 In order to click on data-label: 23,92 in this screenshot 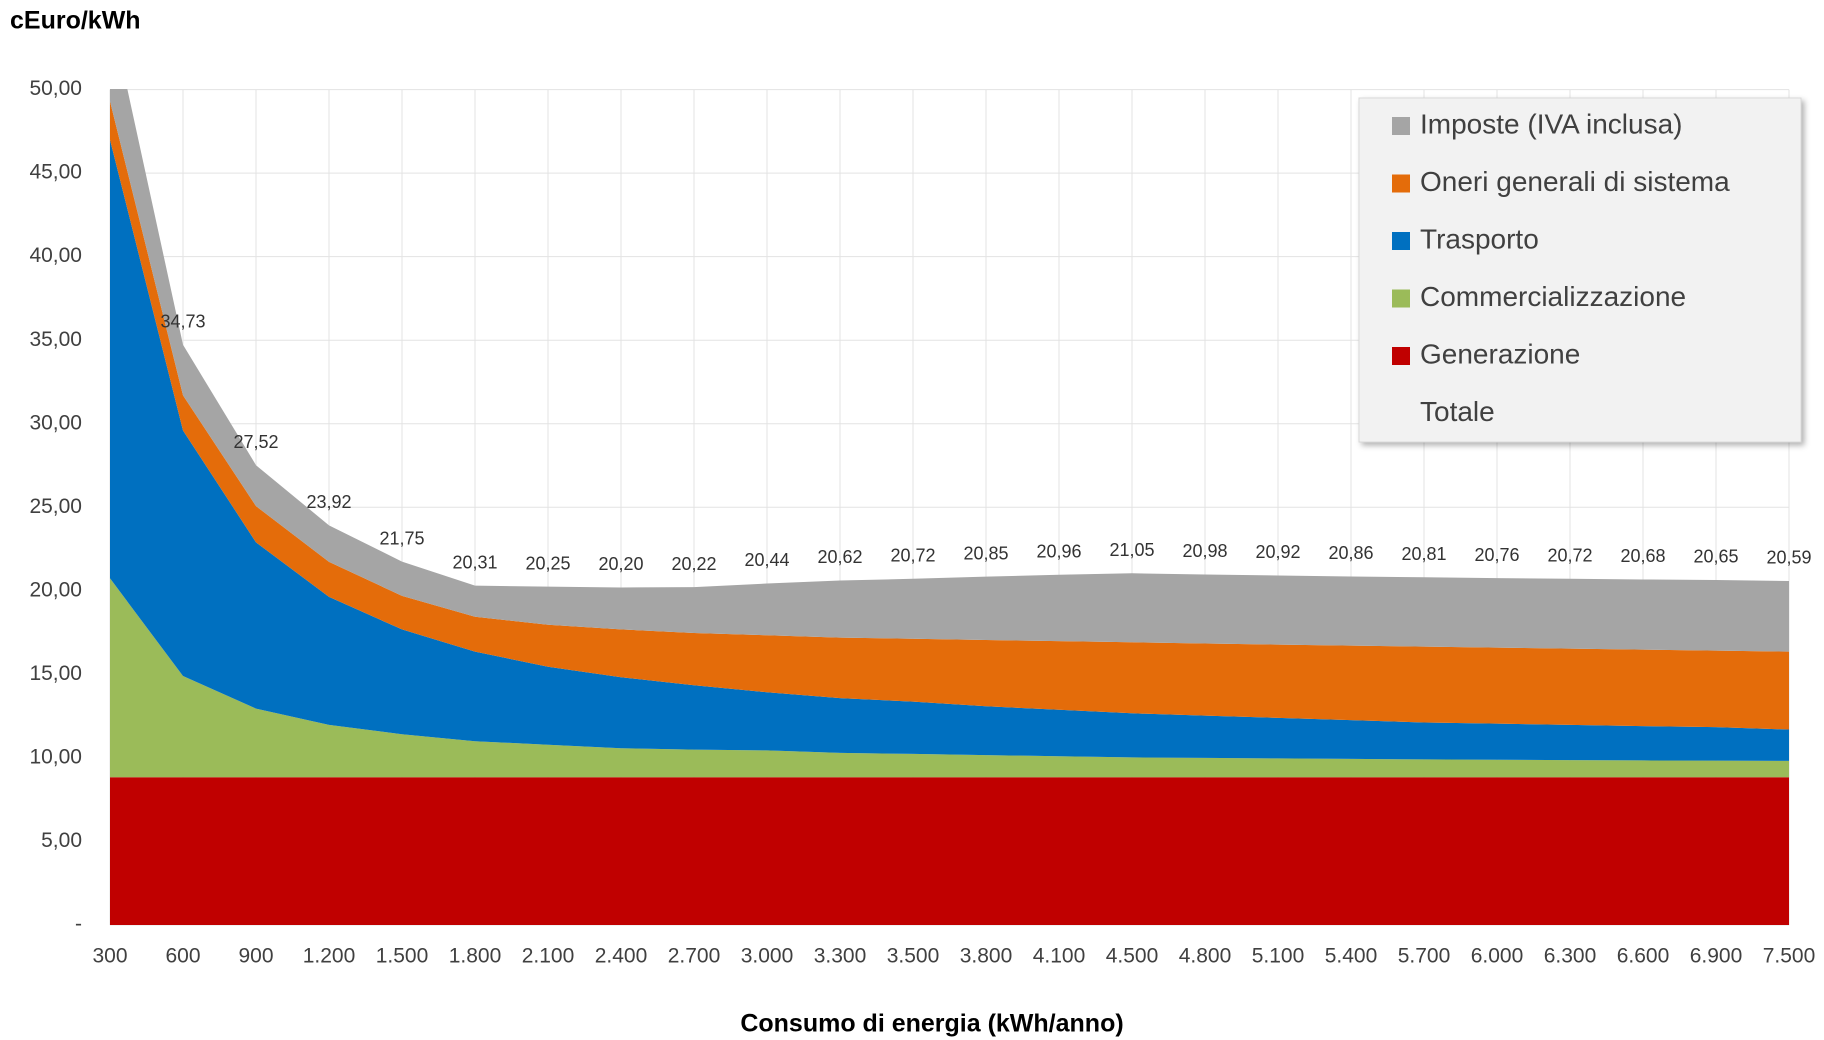, I will do `click(328, 502)`.